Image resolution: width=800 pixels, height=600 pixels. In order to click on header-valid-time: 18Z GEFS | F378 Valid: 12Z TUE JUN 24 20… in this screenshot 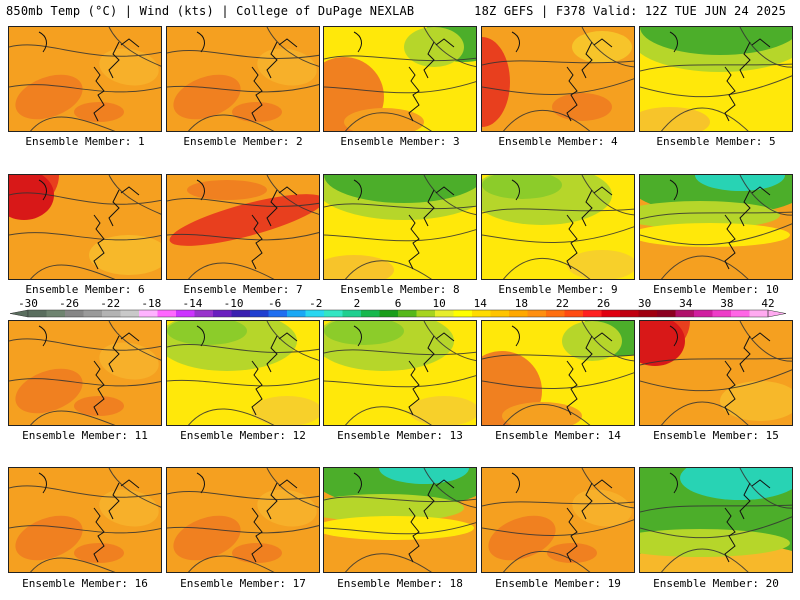, I will do `click(630, 11)`.